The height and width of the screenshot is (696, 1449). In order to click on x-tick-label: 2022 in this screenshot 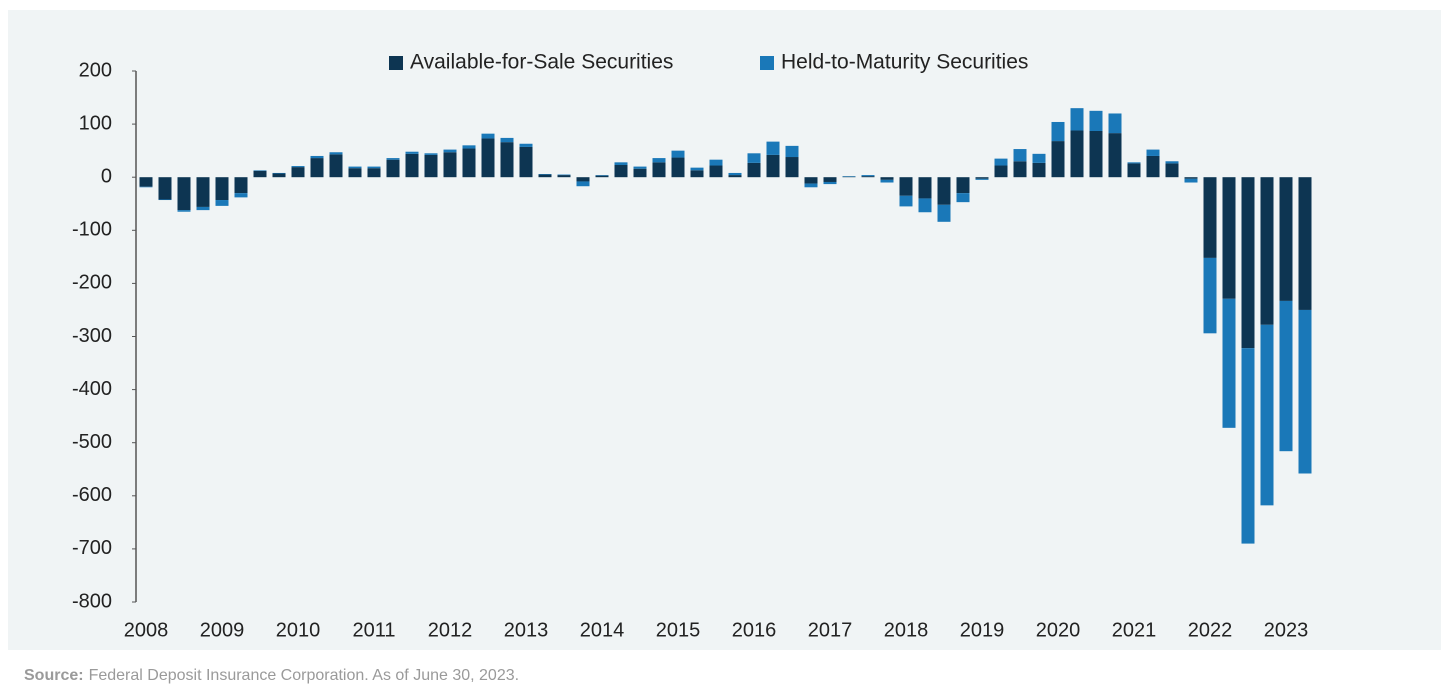, I will do `click(1210, 630)`.